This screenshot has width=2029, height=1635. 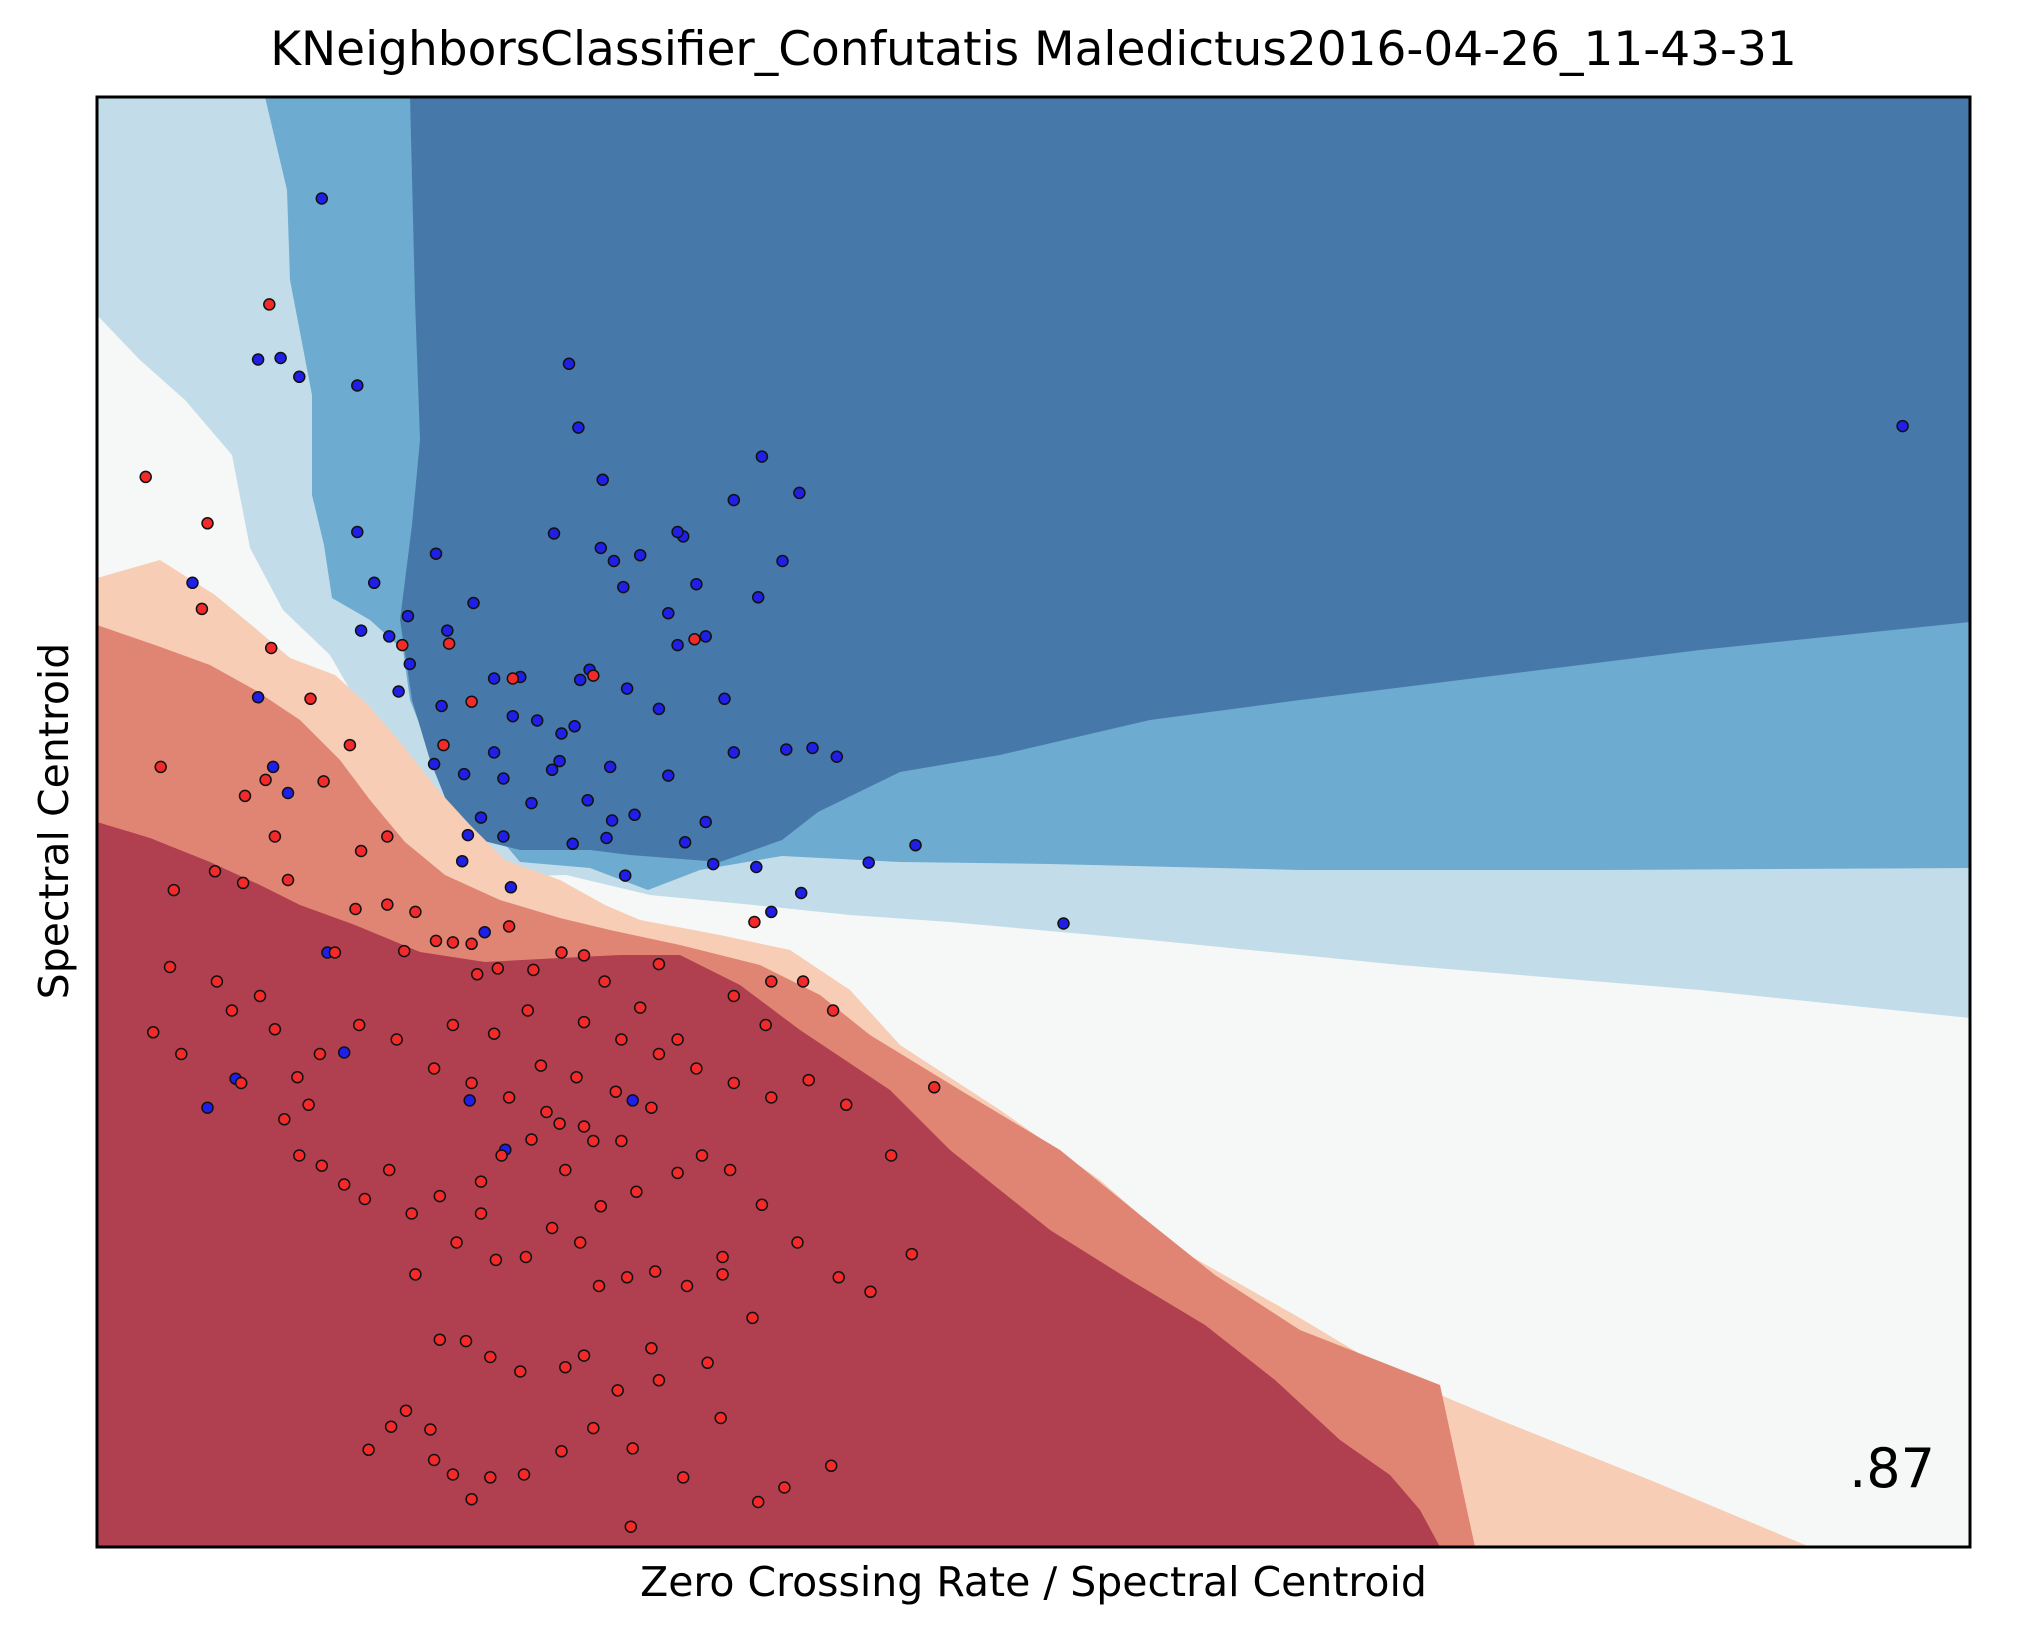 I want to click on y-axis-label: Spectral Centroid, so click(x=54, y=821).